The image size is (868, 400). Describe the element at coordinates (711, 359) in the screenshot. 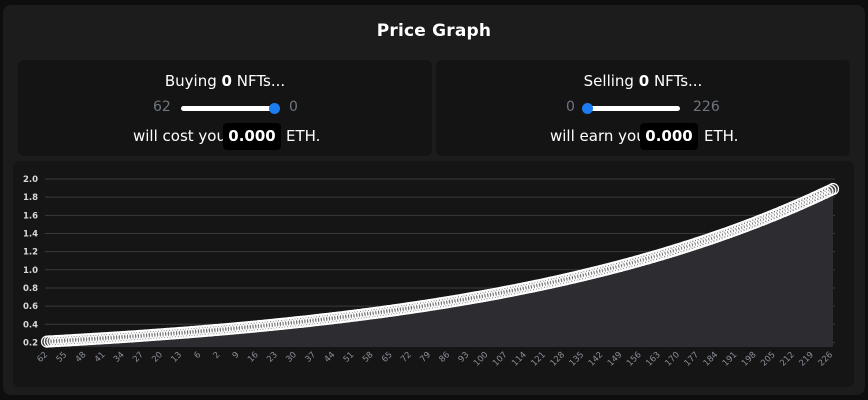

I see `x-tick-label: 184` at that location.